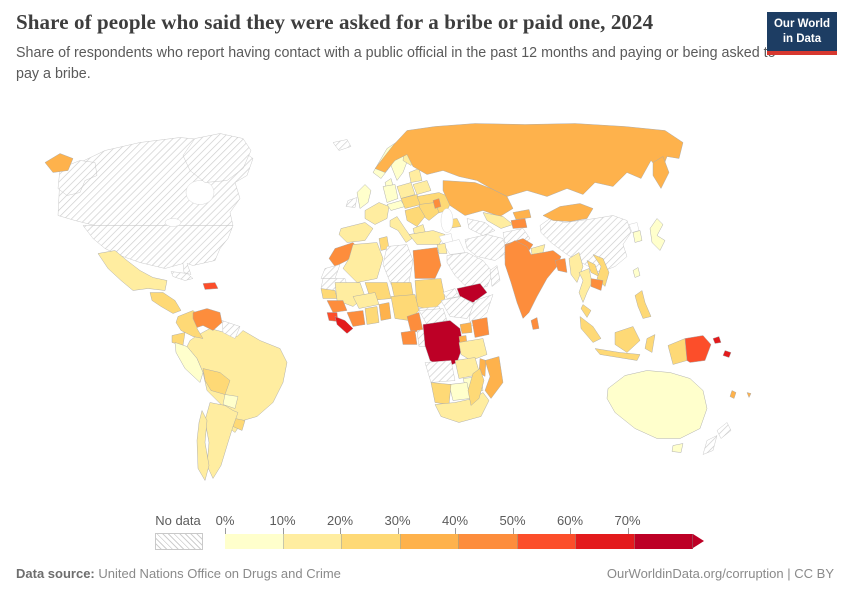 The image size is (850, 600). Describe the element at coordinates (627, 339) in the screenshot. I see `country-indonesia-borneo` at that location.